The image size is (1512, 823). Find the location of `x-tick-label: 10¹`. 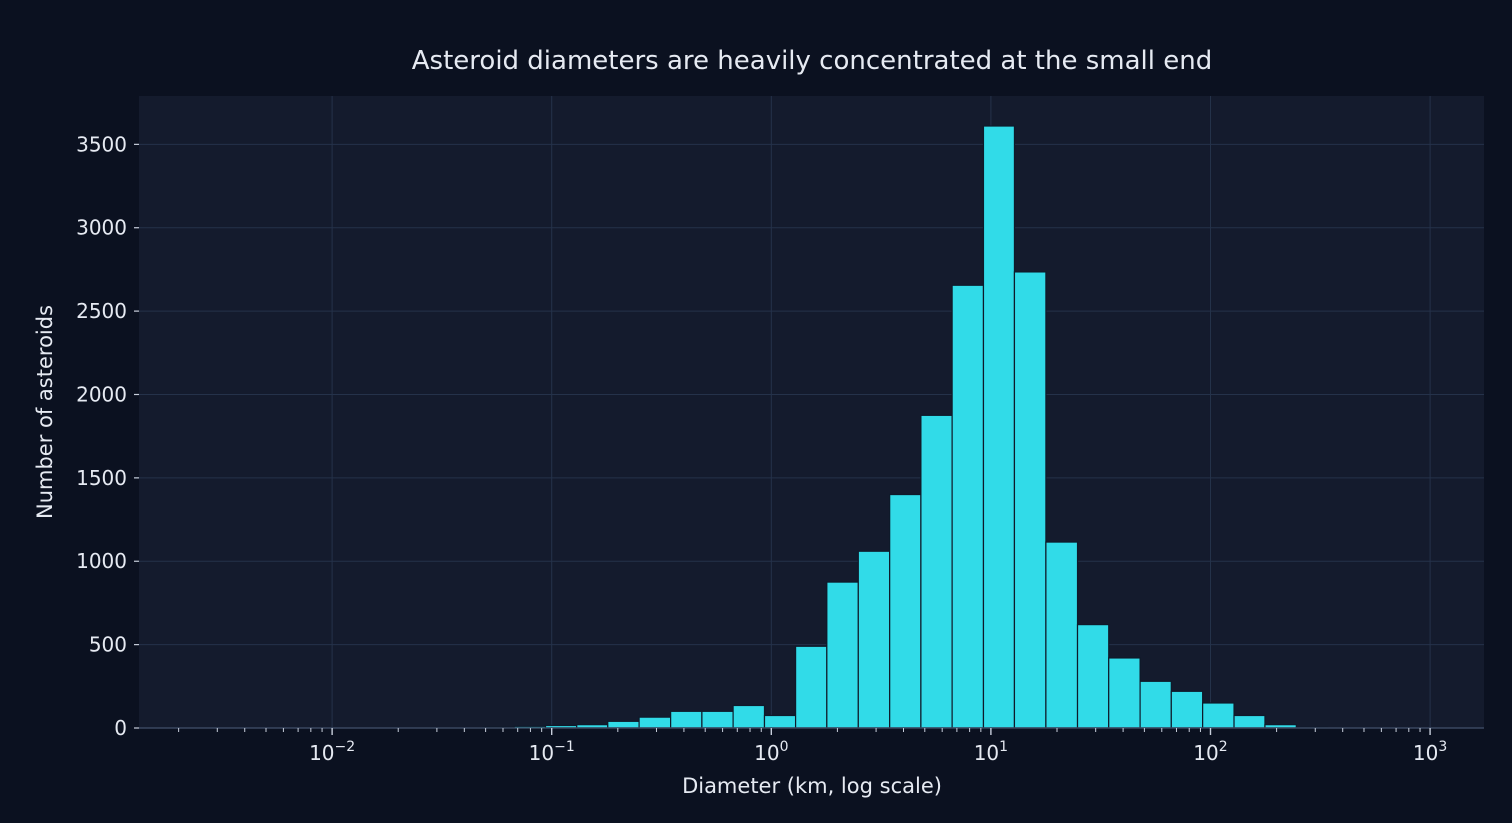

x-tick-label: 10¹ is located at coordinates (991, 752).